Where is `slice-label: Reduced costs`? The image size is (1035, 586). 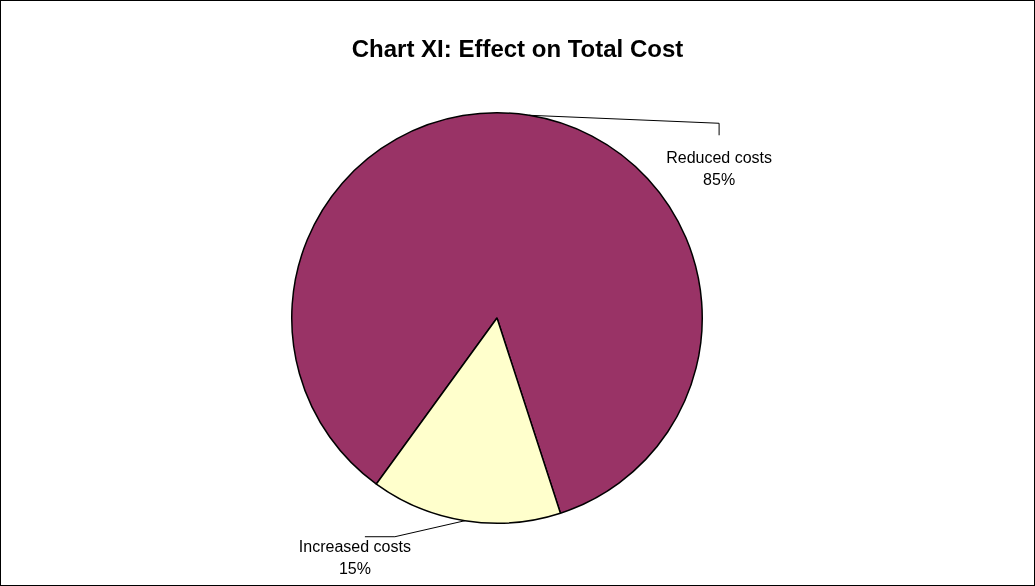 slice-label: Reduced costs is located at coordinates (719, 157).